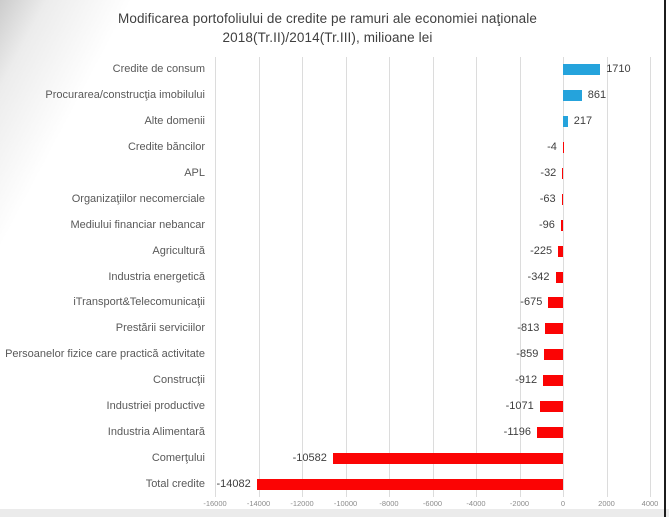  I want to click on value-label: -675, so click(531, 302).